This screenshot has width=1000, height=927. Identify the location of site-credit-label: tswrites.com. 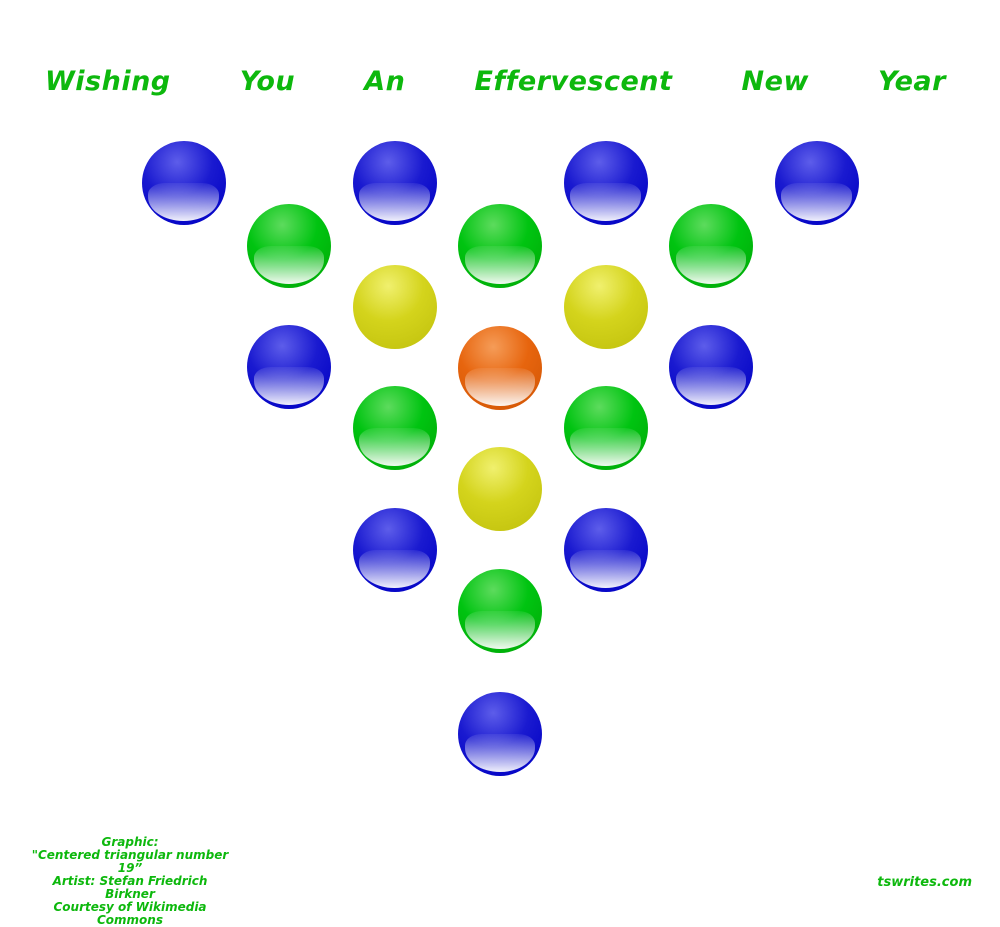
(924, 882).